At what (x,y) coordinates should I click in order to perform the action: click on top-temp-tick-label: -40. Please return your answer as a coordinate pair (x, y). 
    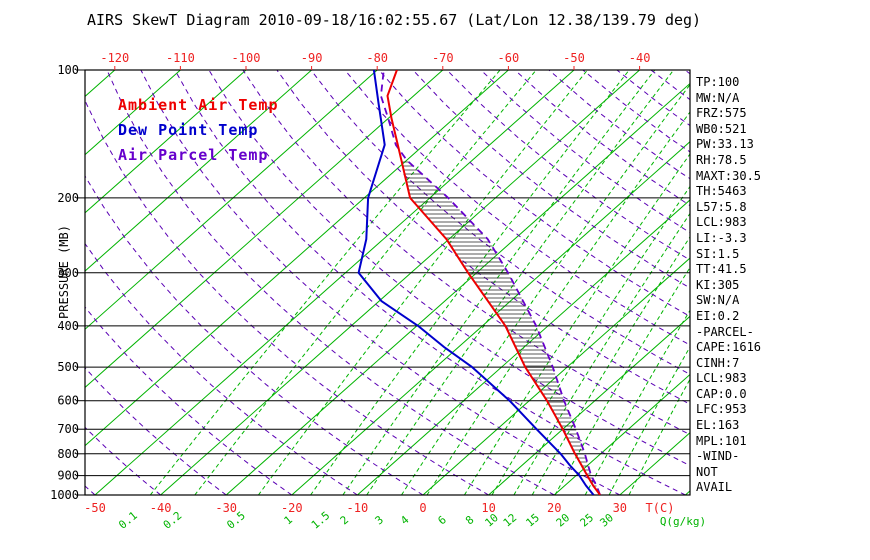
    Looking at the image, I should click on (640, 58).